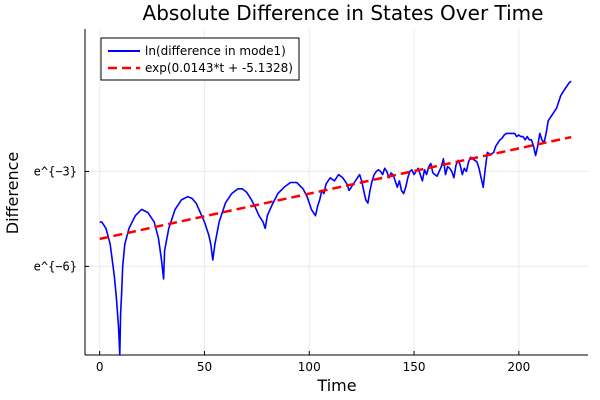  I want to click on chart-title: Absolute Difference in States Over Time, so click(343, 13).